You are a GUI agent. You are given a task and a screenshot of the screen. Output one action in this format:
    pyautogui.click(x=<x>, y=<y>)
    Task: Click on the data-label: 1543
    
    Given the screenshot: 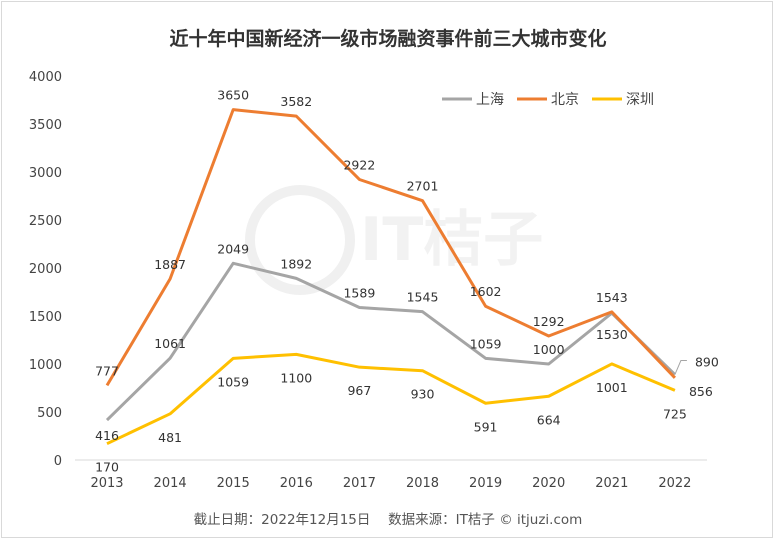 What is the action you would take?
    pyautogui.click(x=612, y=297)
    